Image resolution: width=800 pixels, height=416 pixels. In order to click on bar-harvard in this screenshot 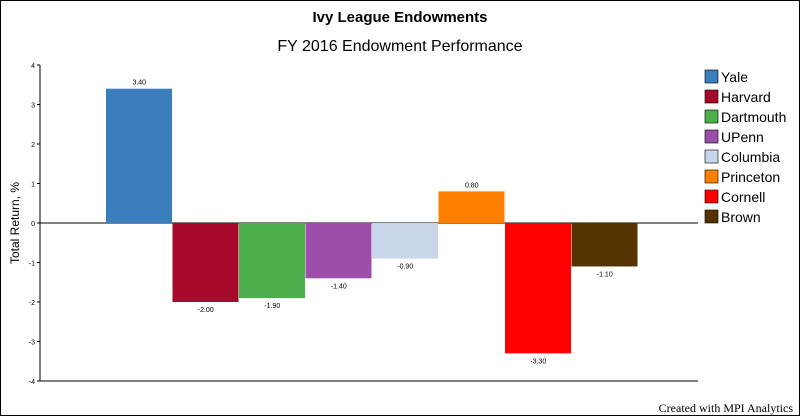, I will do `click(205, 262)`.